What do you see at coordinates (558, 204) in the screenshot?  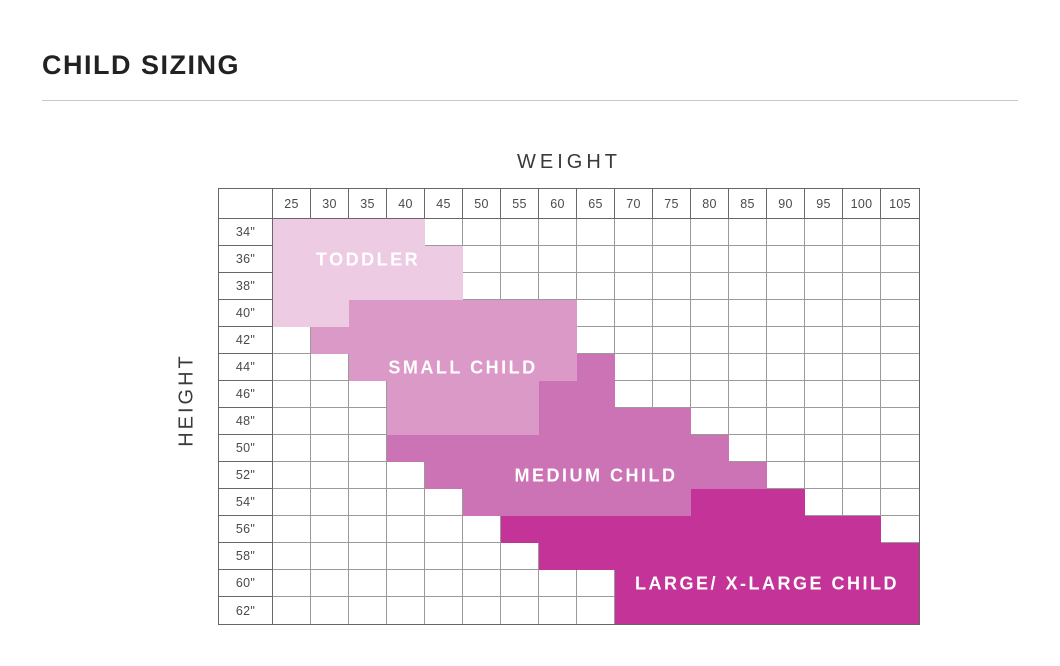 I see `weight-col-header: 60` at bounding box center [558, 204].